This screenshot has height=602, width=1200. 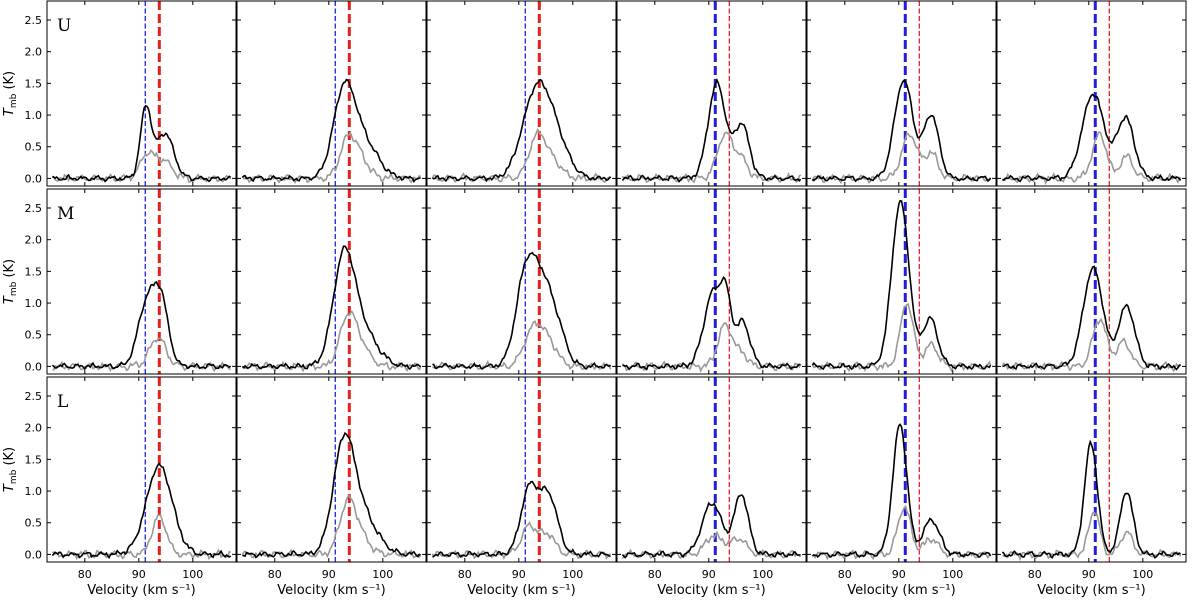 I want to click on panel-r0-c0: U 0.0 0.5 1.0 1.5 2.0 2.5, so click(x=131, y=93).